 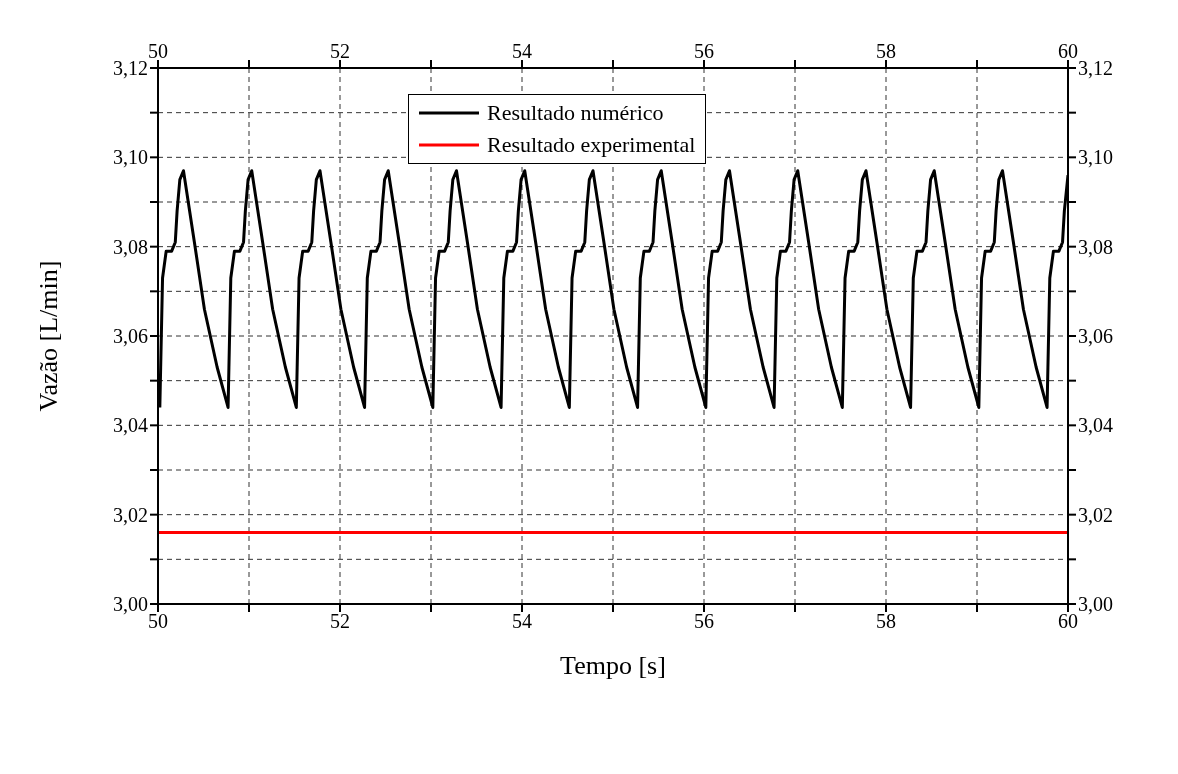 I want to click on y-axis-title: Vazão [L/min], so click(x=49, y=336).